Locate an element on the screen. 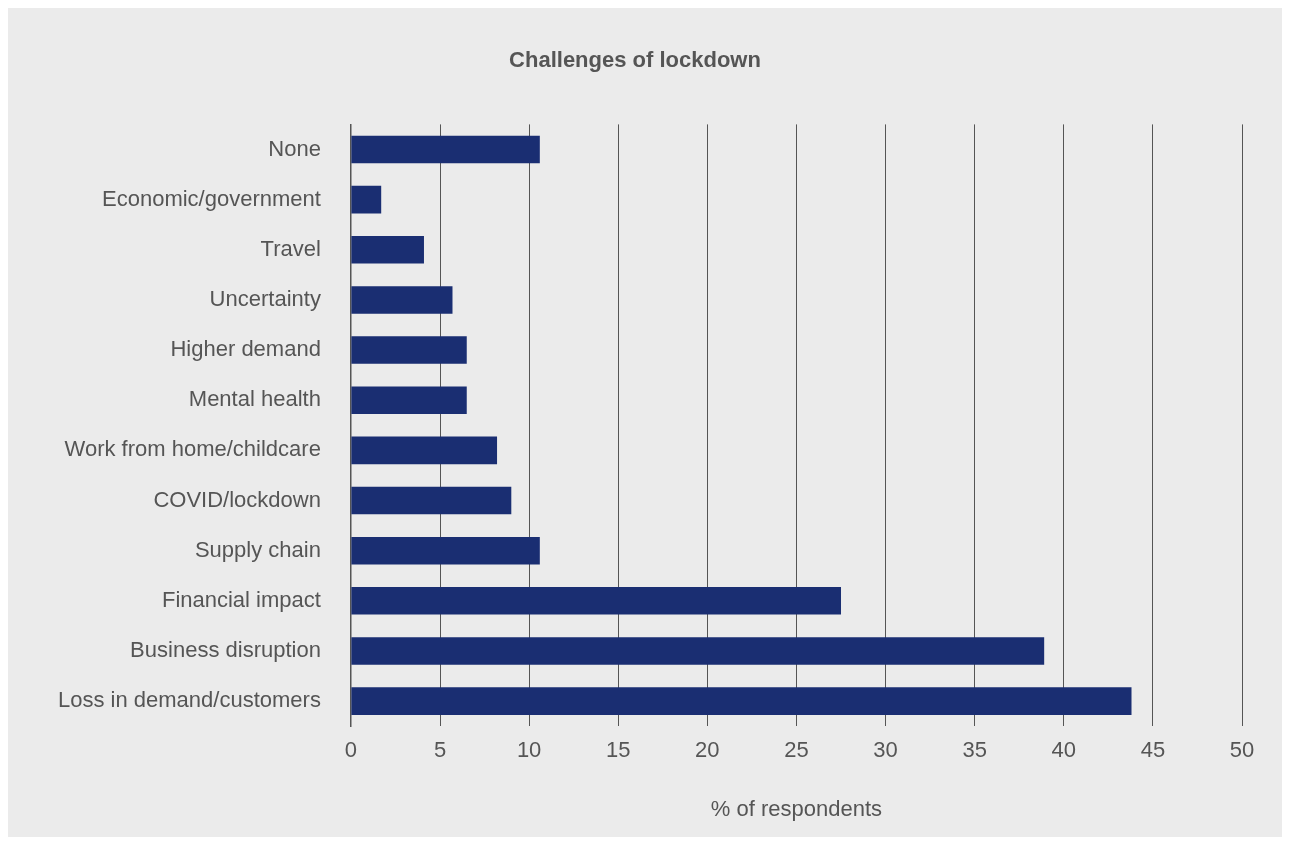  y-tick-label: Economic/government is located at coordinates (211, 198).